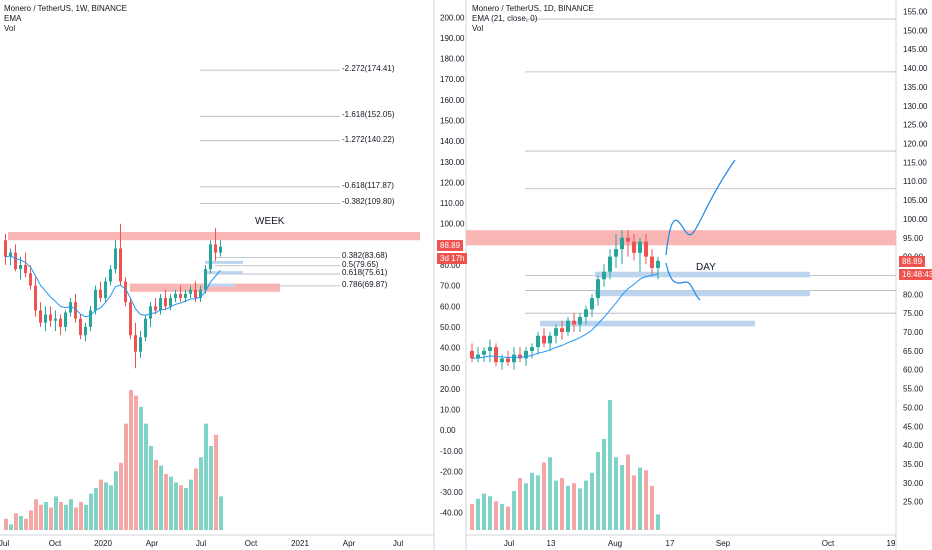 The image size is (932, 550). I want to click on right-y-tick: 50.00, so click(913, 407).